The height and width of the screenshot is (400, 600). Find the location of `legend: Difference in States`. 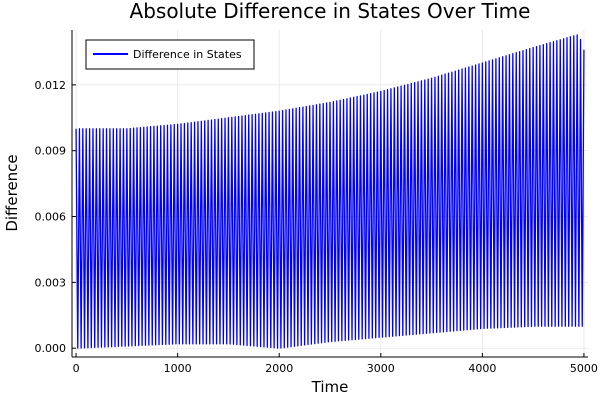

legend: Difference in States is located at coordinates (170, 54).